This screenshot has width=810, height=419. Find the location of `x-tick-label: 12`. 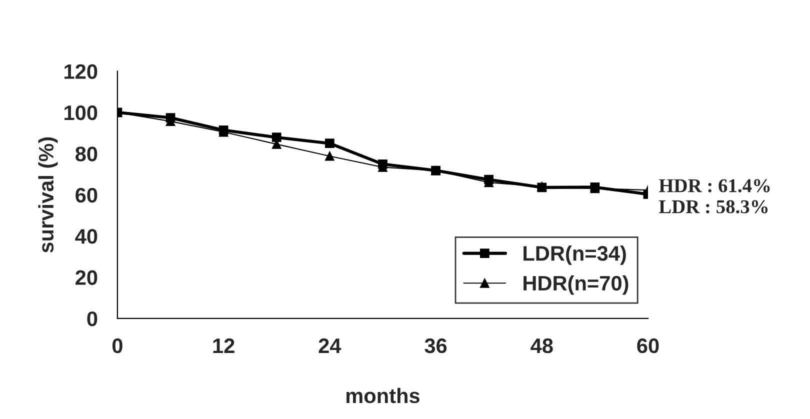

x-tick-label: 12 is located at coordinates (223, 345).